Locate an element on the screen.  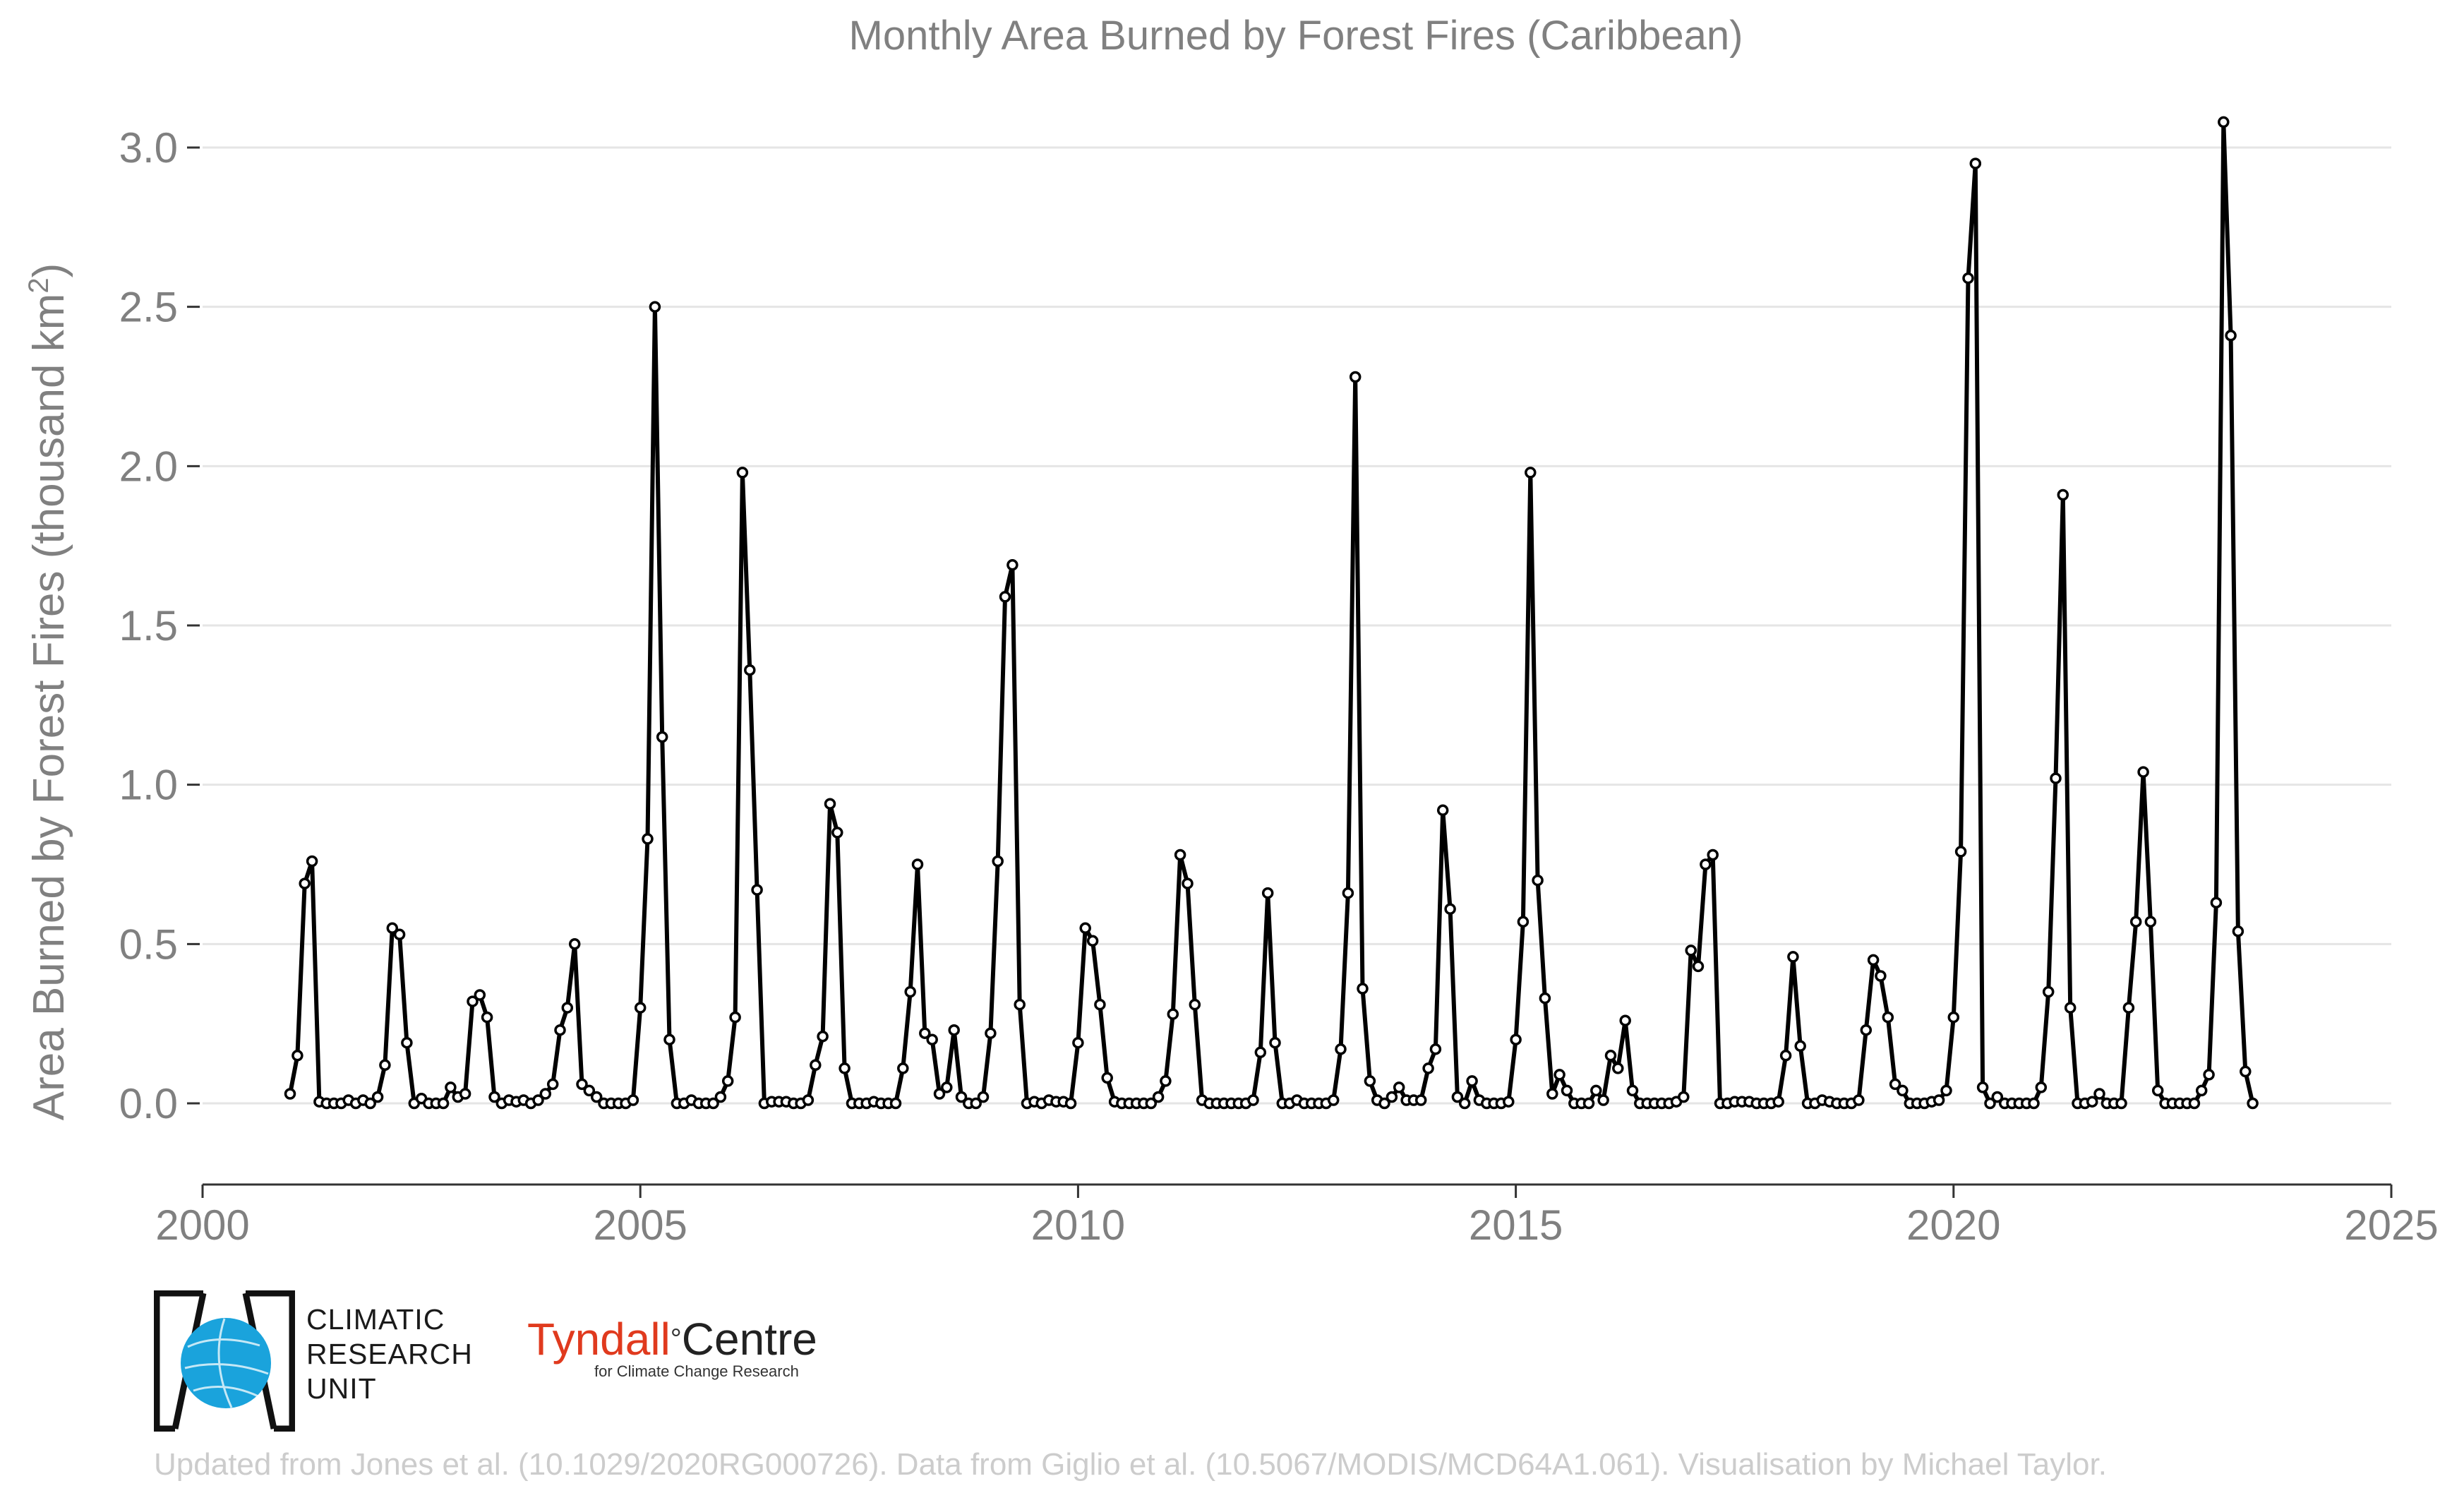
centre-word: Centre is located at coordinates (749, 1339).